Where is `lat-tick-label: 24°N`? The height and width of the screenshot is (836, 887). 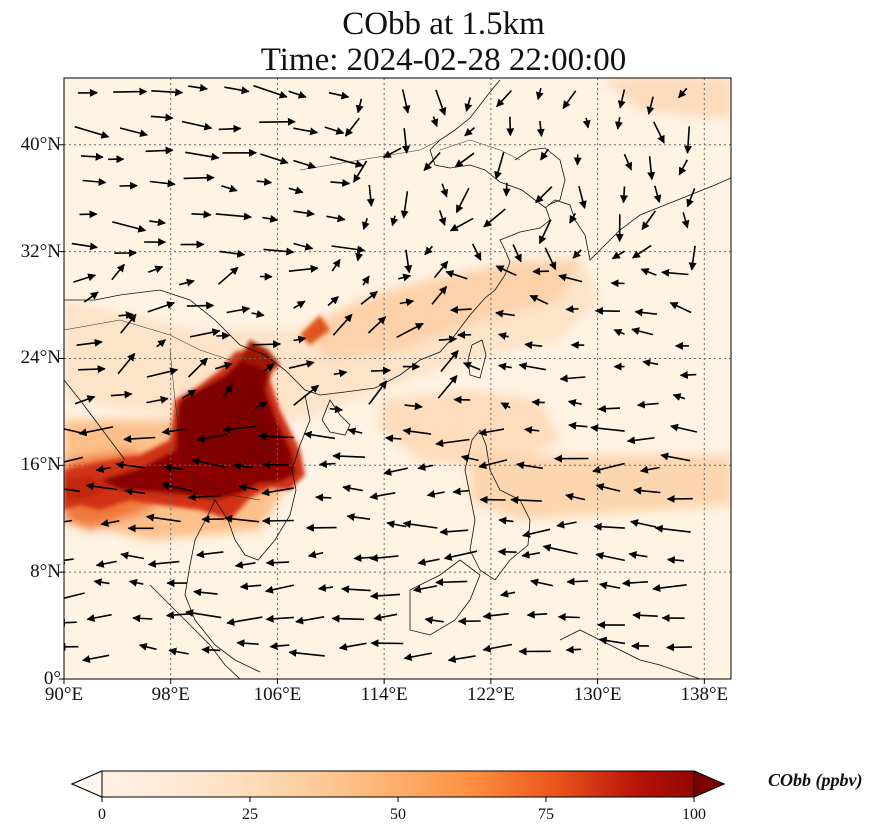 lat-tick-label: 24°N is located at coordinates (40, 358).